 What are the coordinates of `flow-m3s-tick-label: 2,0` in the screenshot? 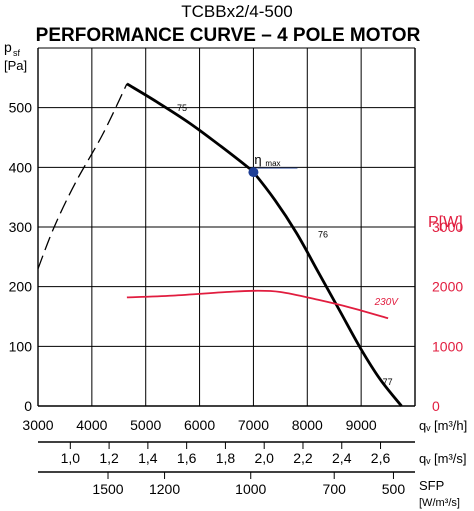 It's located at (264, 458).